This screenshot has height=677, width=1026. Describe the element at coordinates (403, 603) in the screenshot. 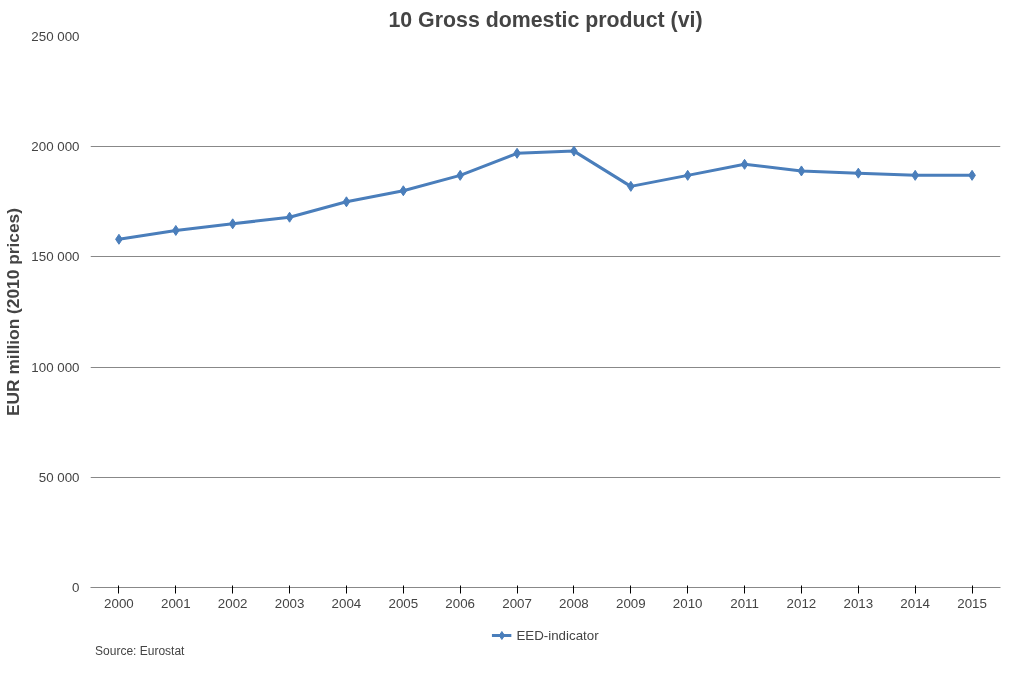

I see `x-tick-label: 2005` at that location.